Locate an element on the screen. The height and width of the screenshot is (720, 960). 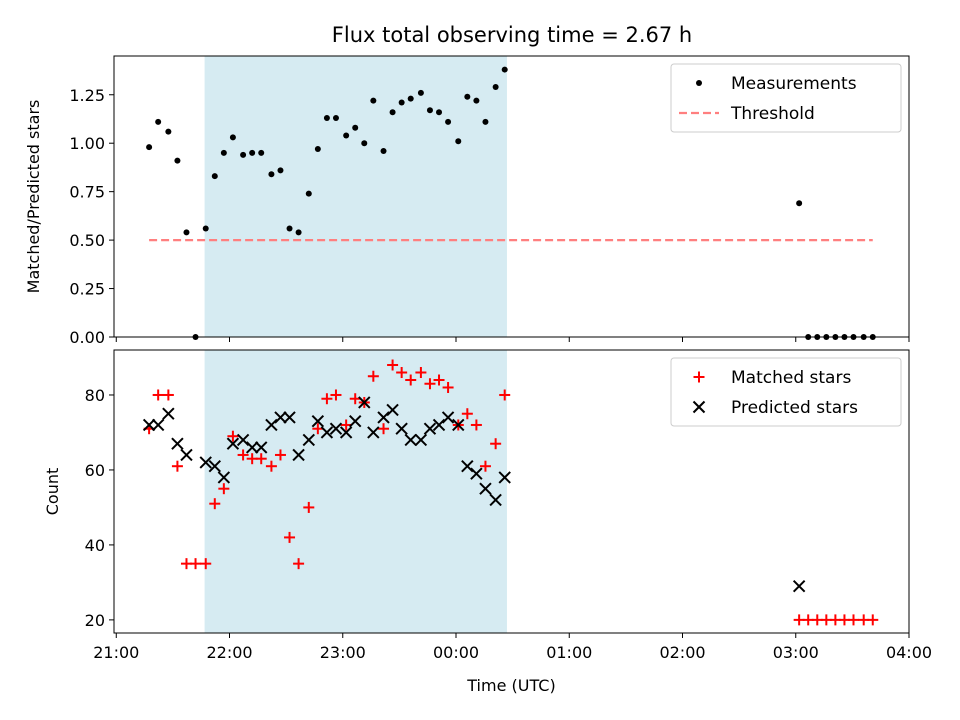
legend-label: Predicted stars is located at coordinates (794, 408).